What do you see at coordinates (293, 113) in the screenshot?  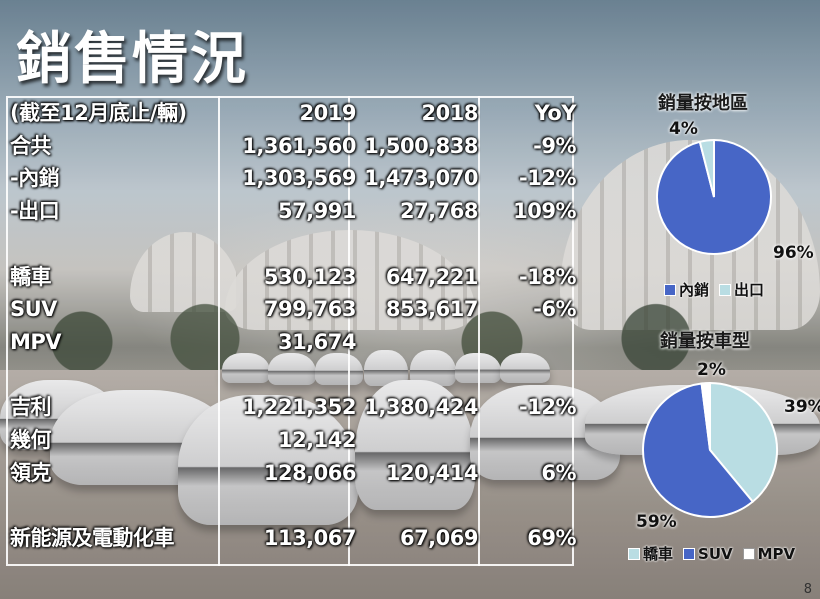 I see `table-header-row: (截至12月底止/輛) 2019 2018 YoY` at bounding box center [293, 113].